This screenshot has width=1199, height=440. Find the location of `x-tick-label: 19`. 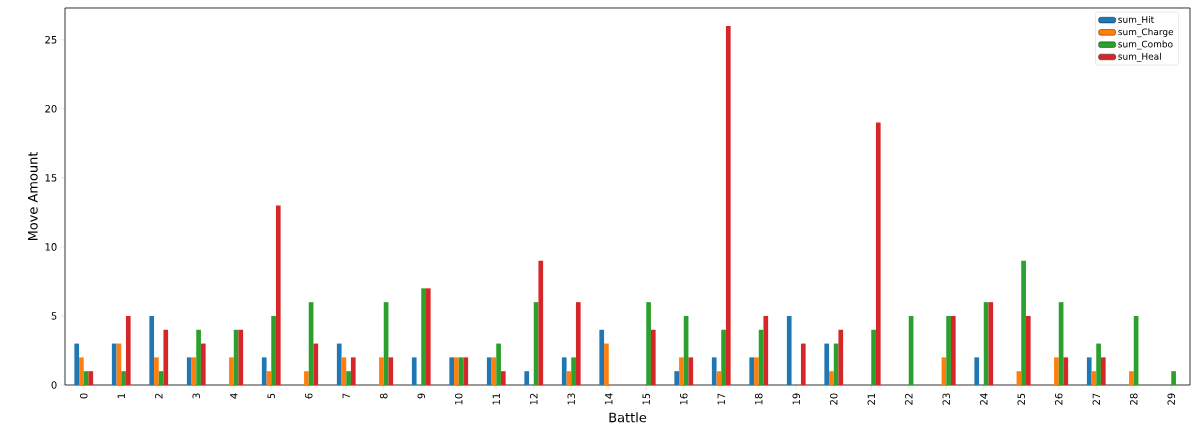

x-tick-label: 19 is located at coordinates (796, 399).